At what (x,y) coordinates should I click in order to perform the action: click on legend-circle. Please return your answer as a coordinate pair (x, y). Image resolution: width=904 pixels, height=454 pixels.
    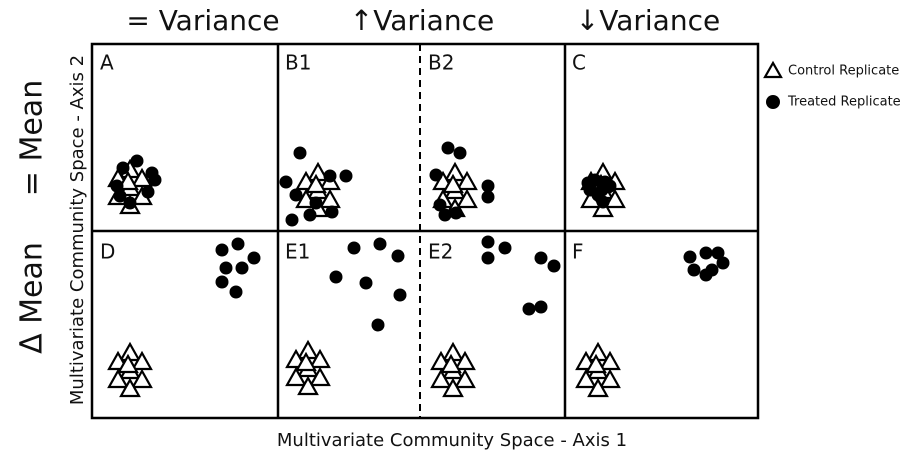
    Looking at the image, I should click on (773, 102).